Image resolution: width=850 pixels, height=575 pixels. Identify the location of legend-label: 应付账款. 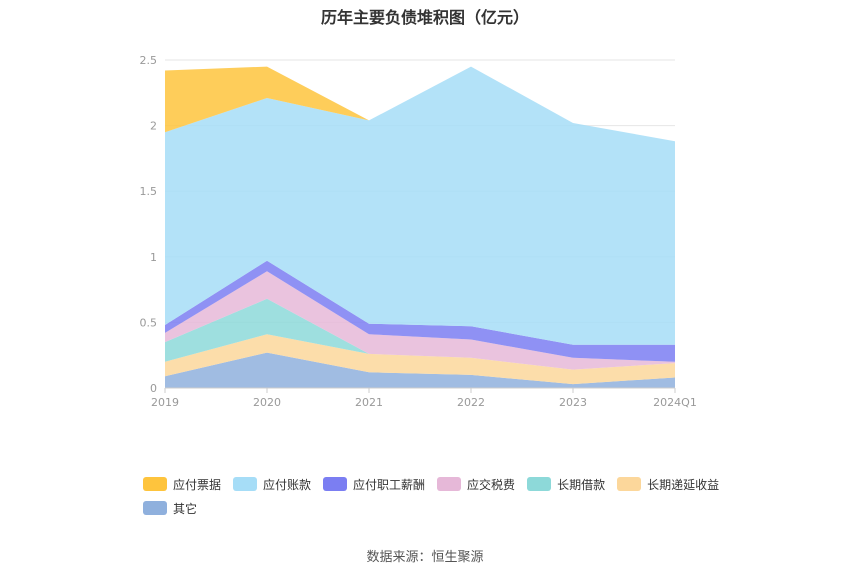
(287, 484).